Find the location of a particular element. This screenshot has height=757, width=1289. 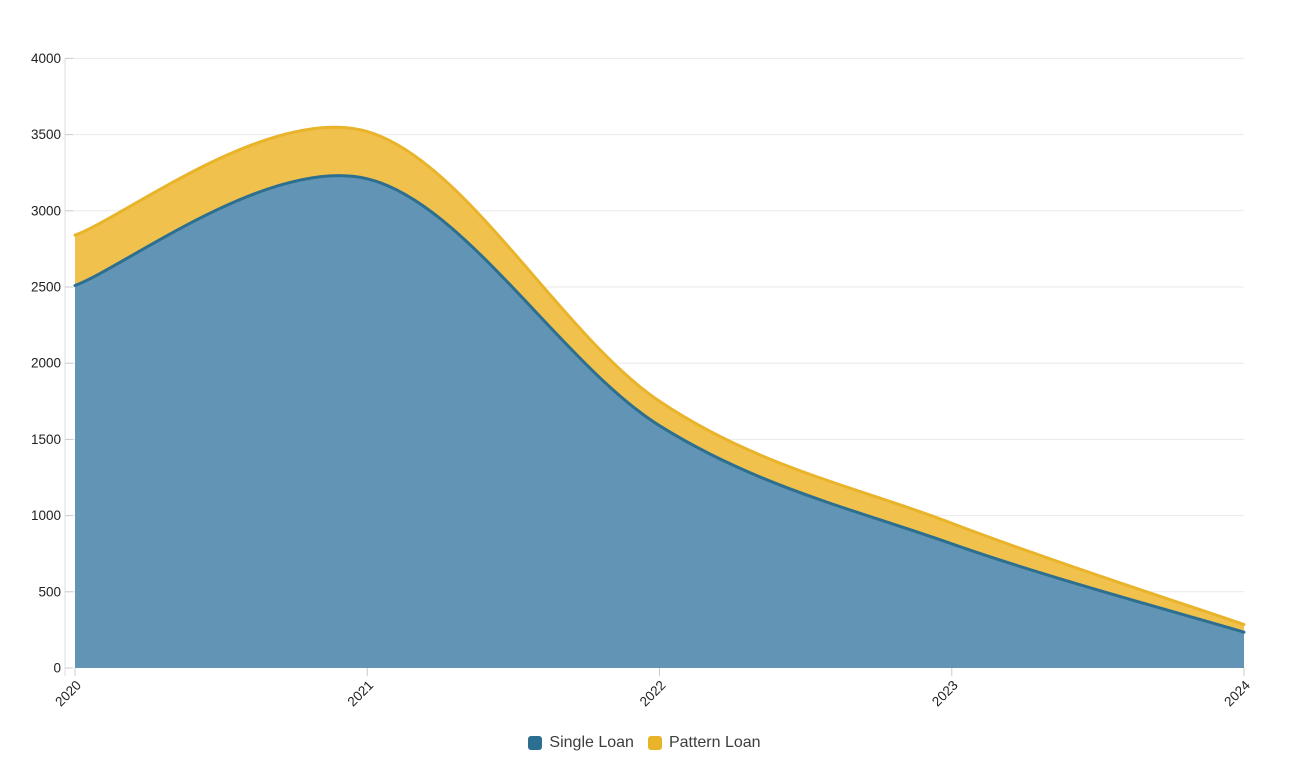

x-axis-label: 2021 is located at coordinates (361, 694).